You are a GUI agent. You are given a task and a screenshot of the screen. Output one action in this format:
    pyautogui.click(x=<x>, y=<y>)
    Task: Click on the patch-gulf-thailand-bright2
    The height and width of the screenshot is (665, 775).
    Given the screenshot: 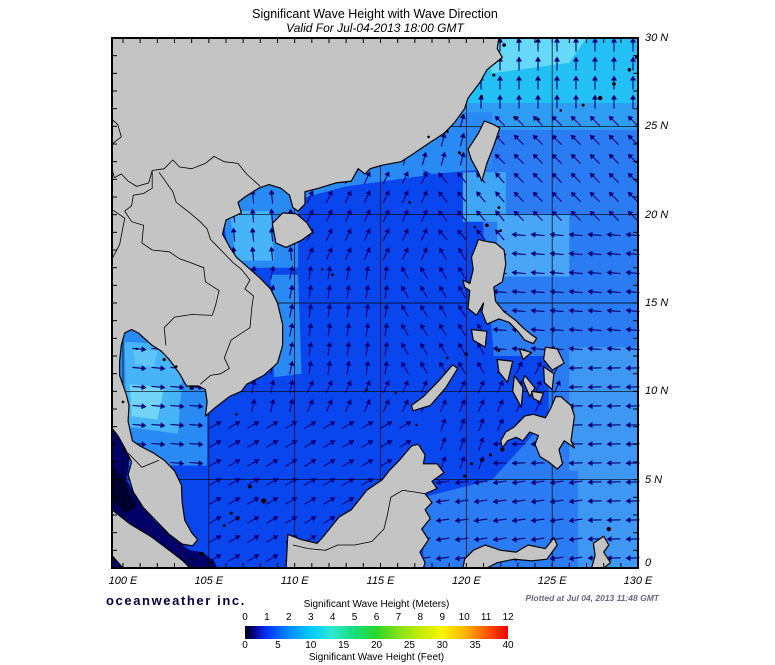 What is the action you would take?
    pyautogui.click(x=145, y=357)
    